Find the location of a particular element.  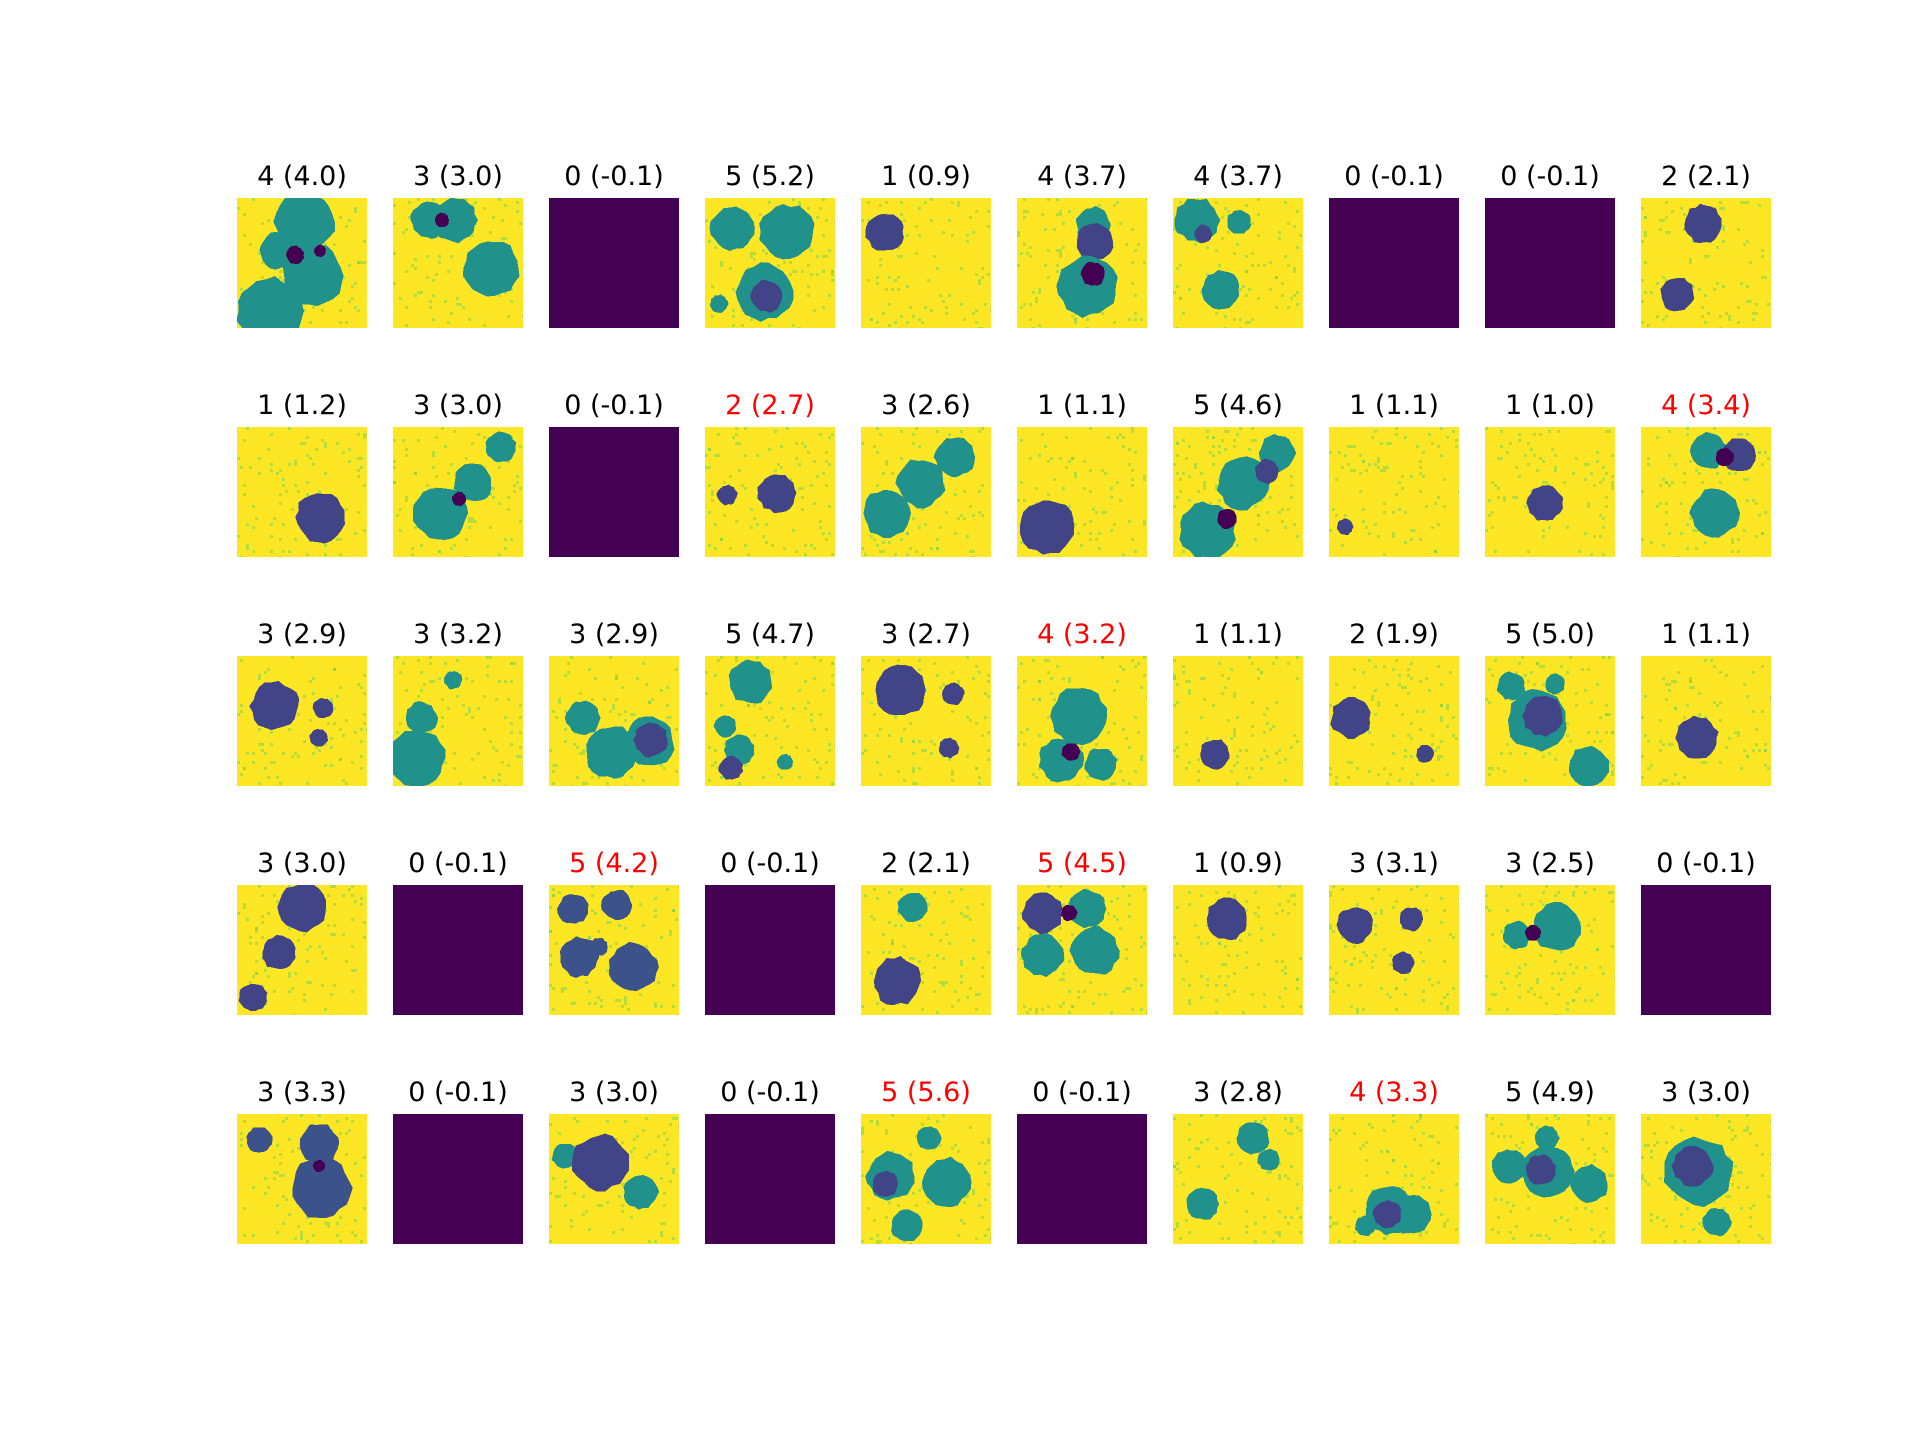

image-cell-title: 5 (4.2) is located at coordinates (614, 863).